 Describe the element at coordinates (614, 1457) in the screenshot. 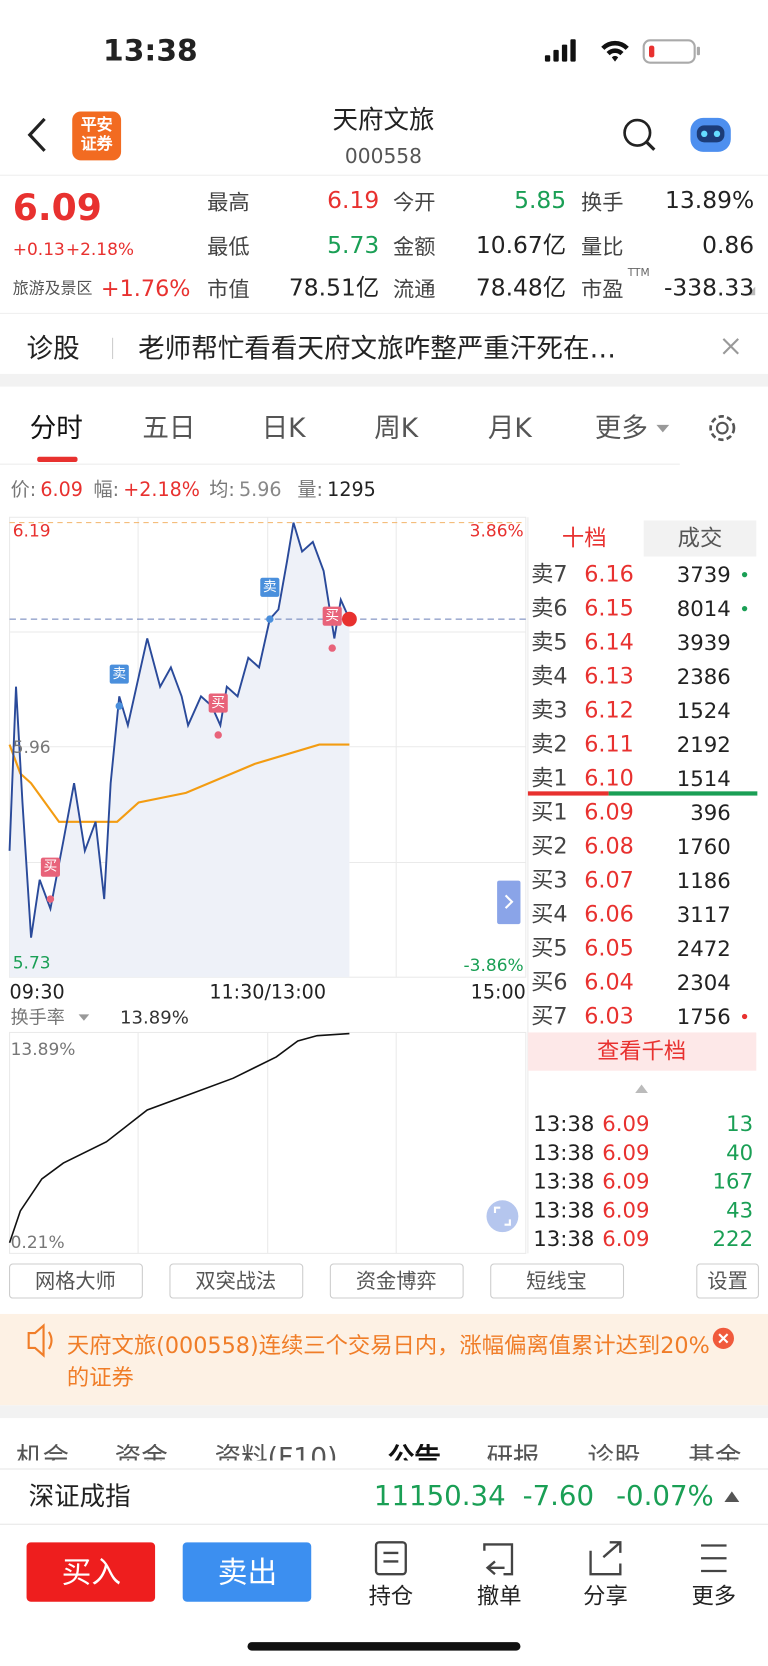

I see `section-tab: 诊股` at that location.